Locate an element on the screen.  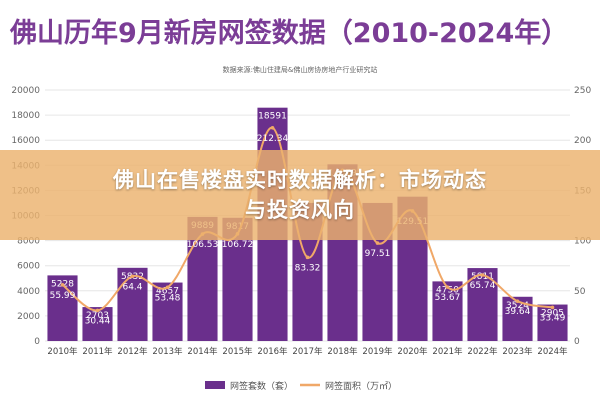
line-value-label: 55.99 is located at coordinates (63, 296).